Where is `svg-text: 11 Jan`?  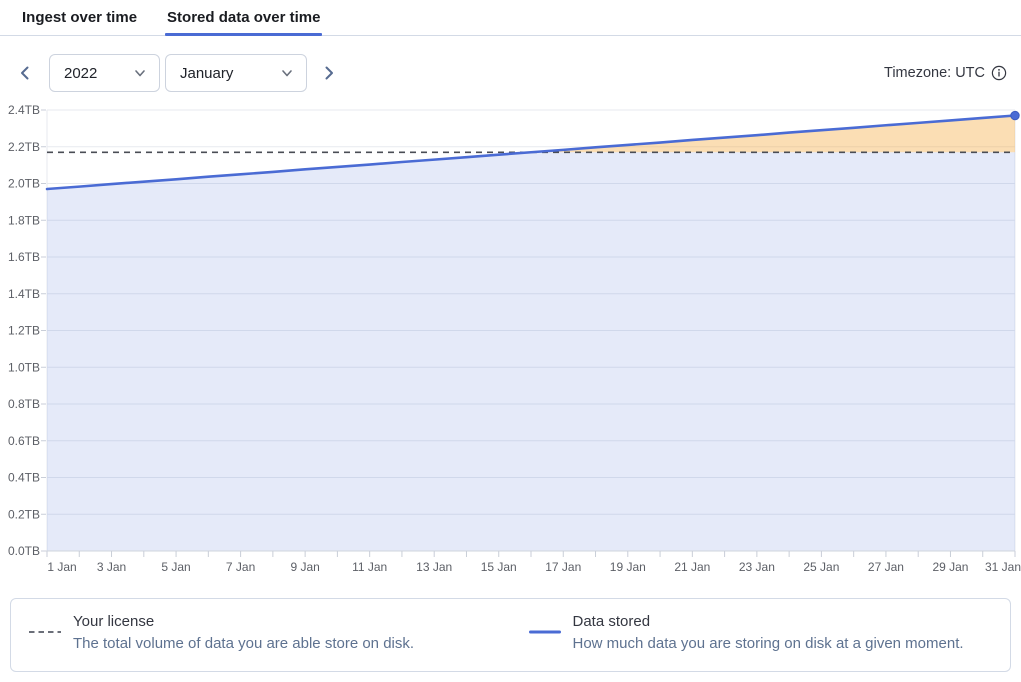
svg-text: 11 Jan is located at coordinates (369, 567).